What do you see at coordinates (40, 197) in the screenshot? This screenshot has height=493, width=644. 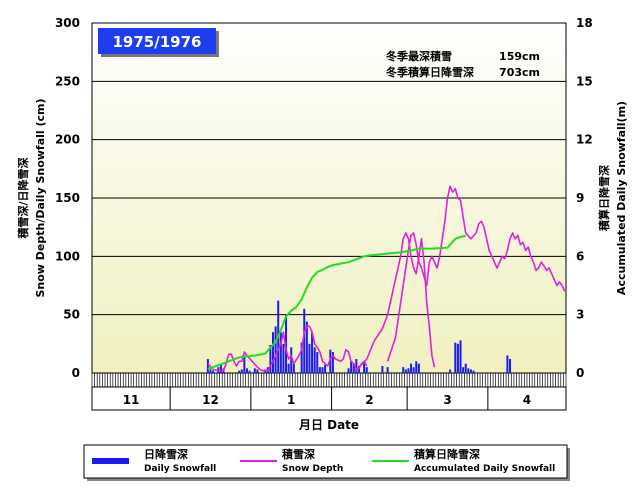 I see `y-left-title-en: Snow Depth/Daily Snowfall (cm)` at bounding box center [40, 197].